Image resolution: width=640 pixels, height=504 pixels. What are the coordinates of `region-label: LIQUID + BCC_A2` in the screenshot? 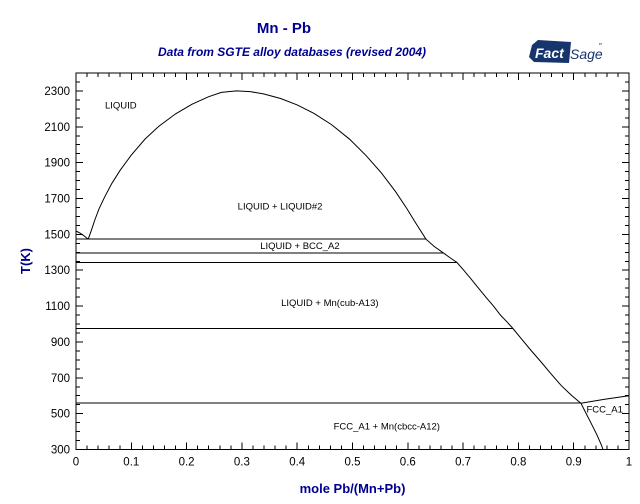 It's located at (299, 246).